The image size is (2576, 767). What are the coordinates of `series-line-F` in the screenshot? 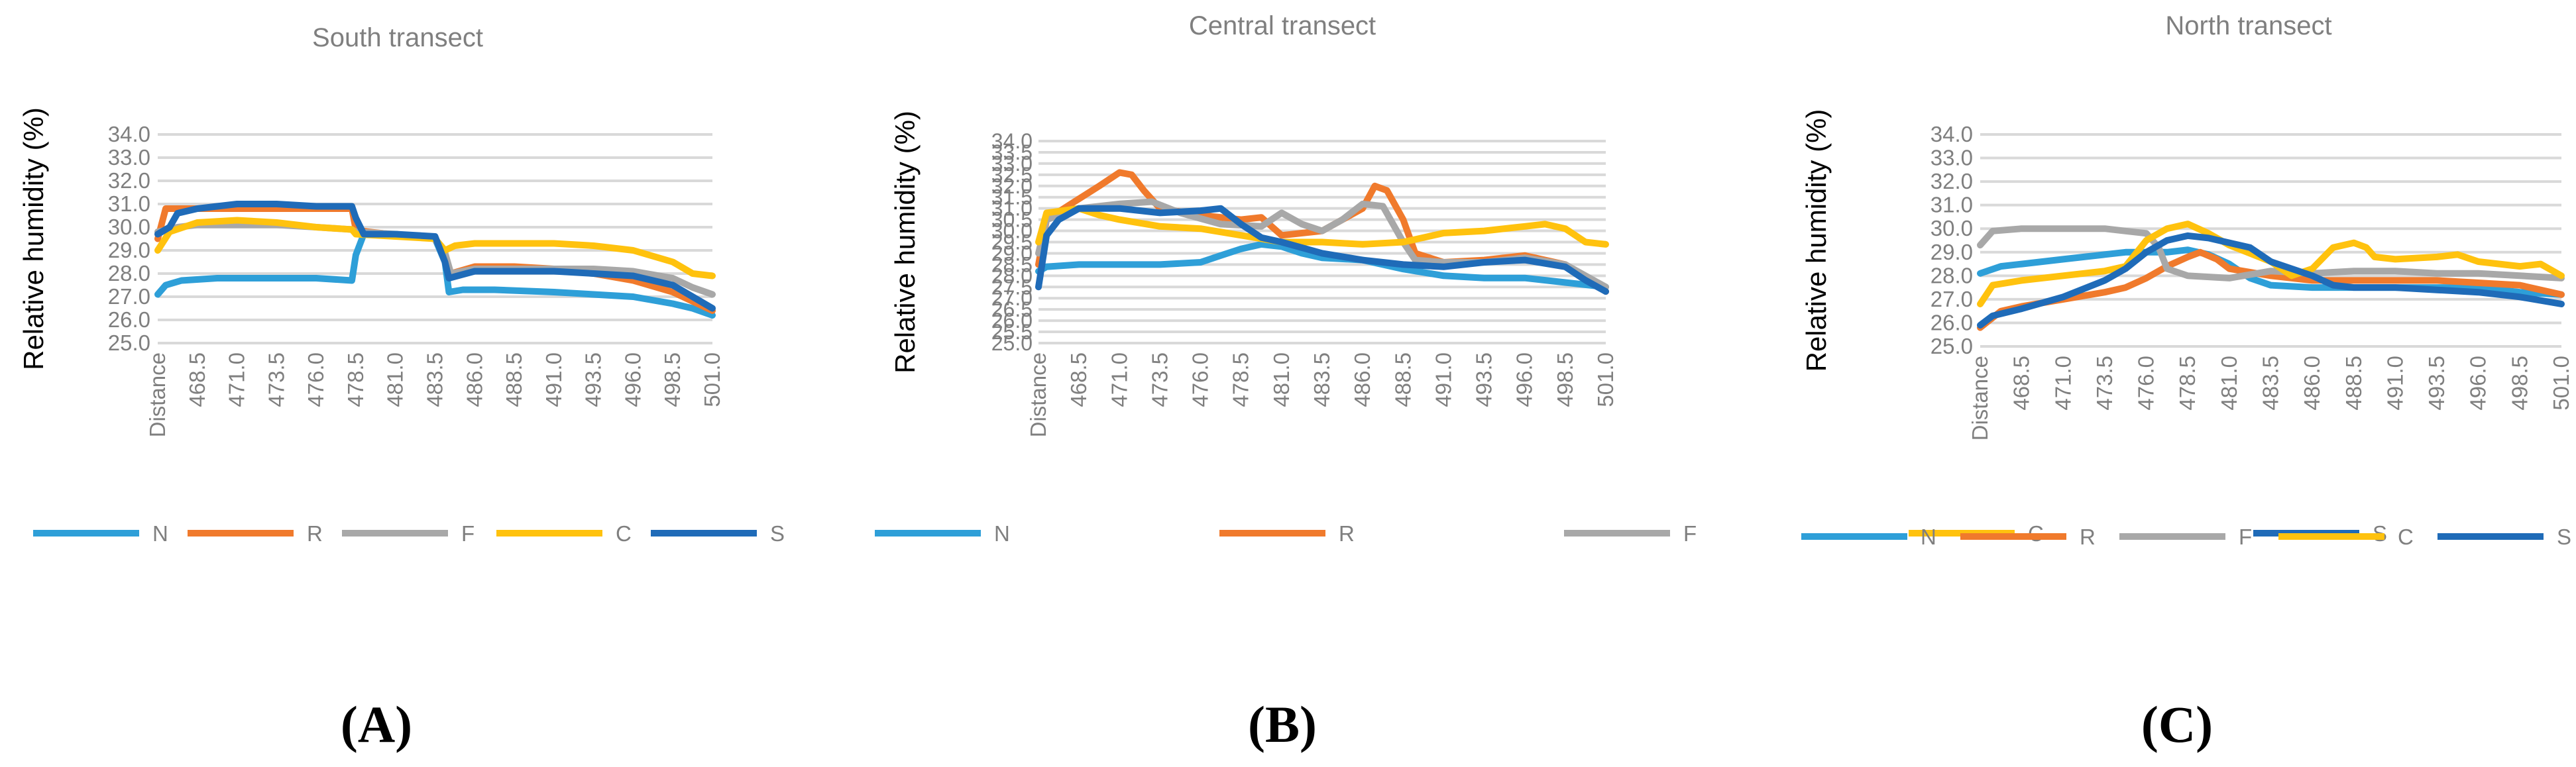 It's located at (2271, 253).